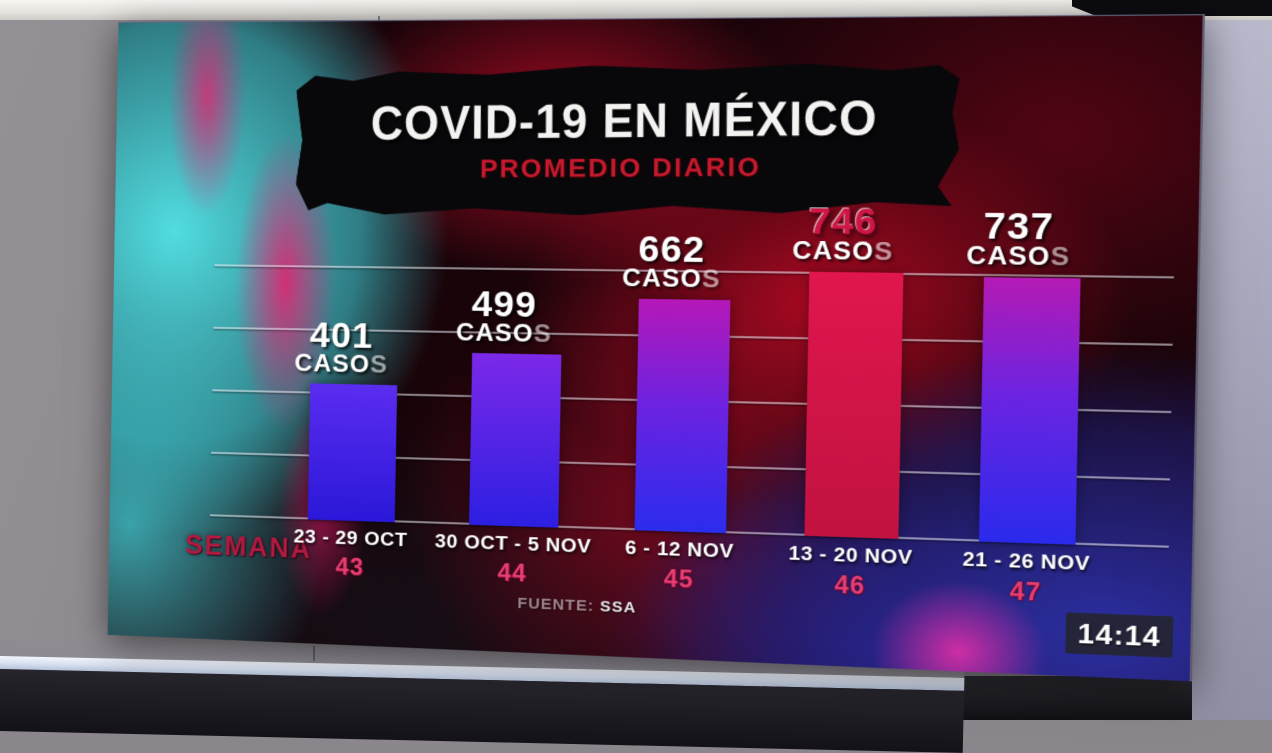  I want to click on bar-category-label: 13 - 20 NOV, so click(851, 556).